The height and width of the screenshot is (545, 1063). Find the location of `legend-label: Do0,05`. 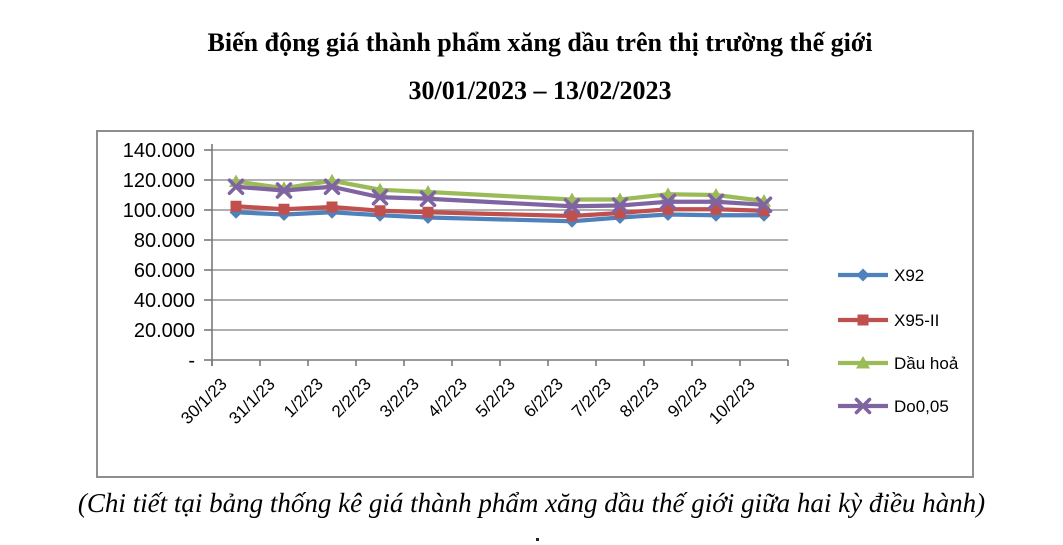

legend-label: Do0,05 is located at coordinates (921, 406).